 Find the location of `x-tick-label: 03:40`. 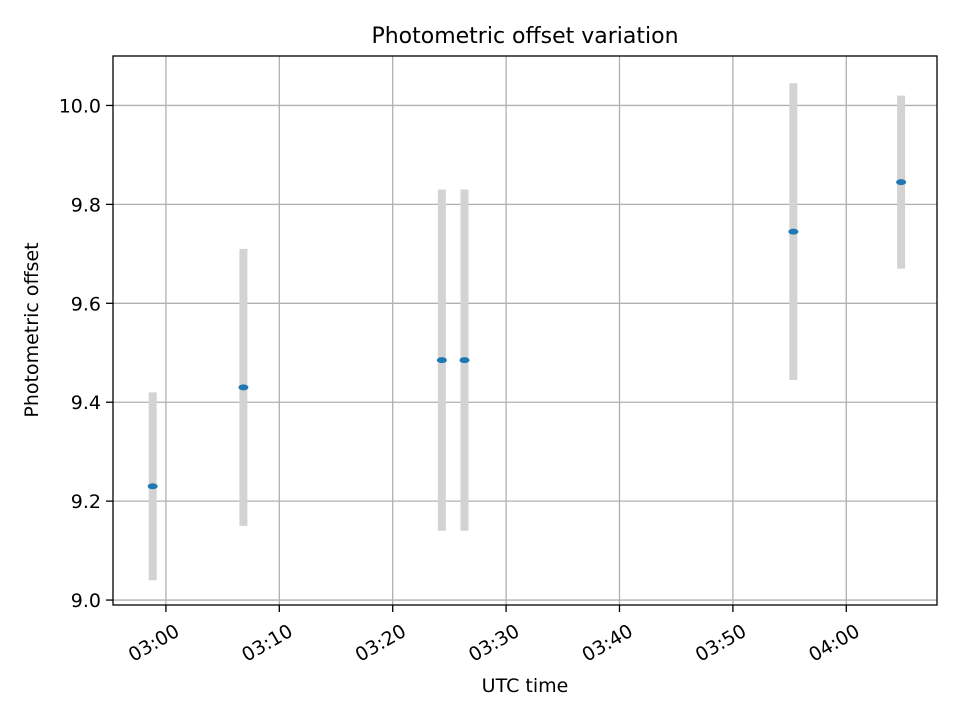

x-tick-label: 03:40 is located at coordinates (607, 643).